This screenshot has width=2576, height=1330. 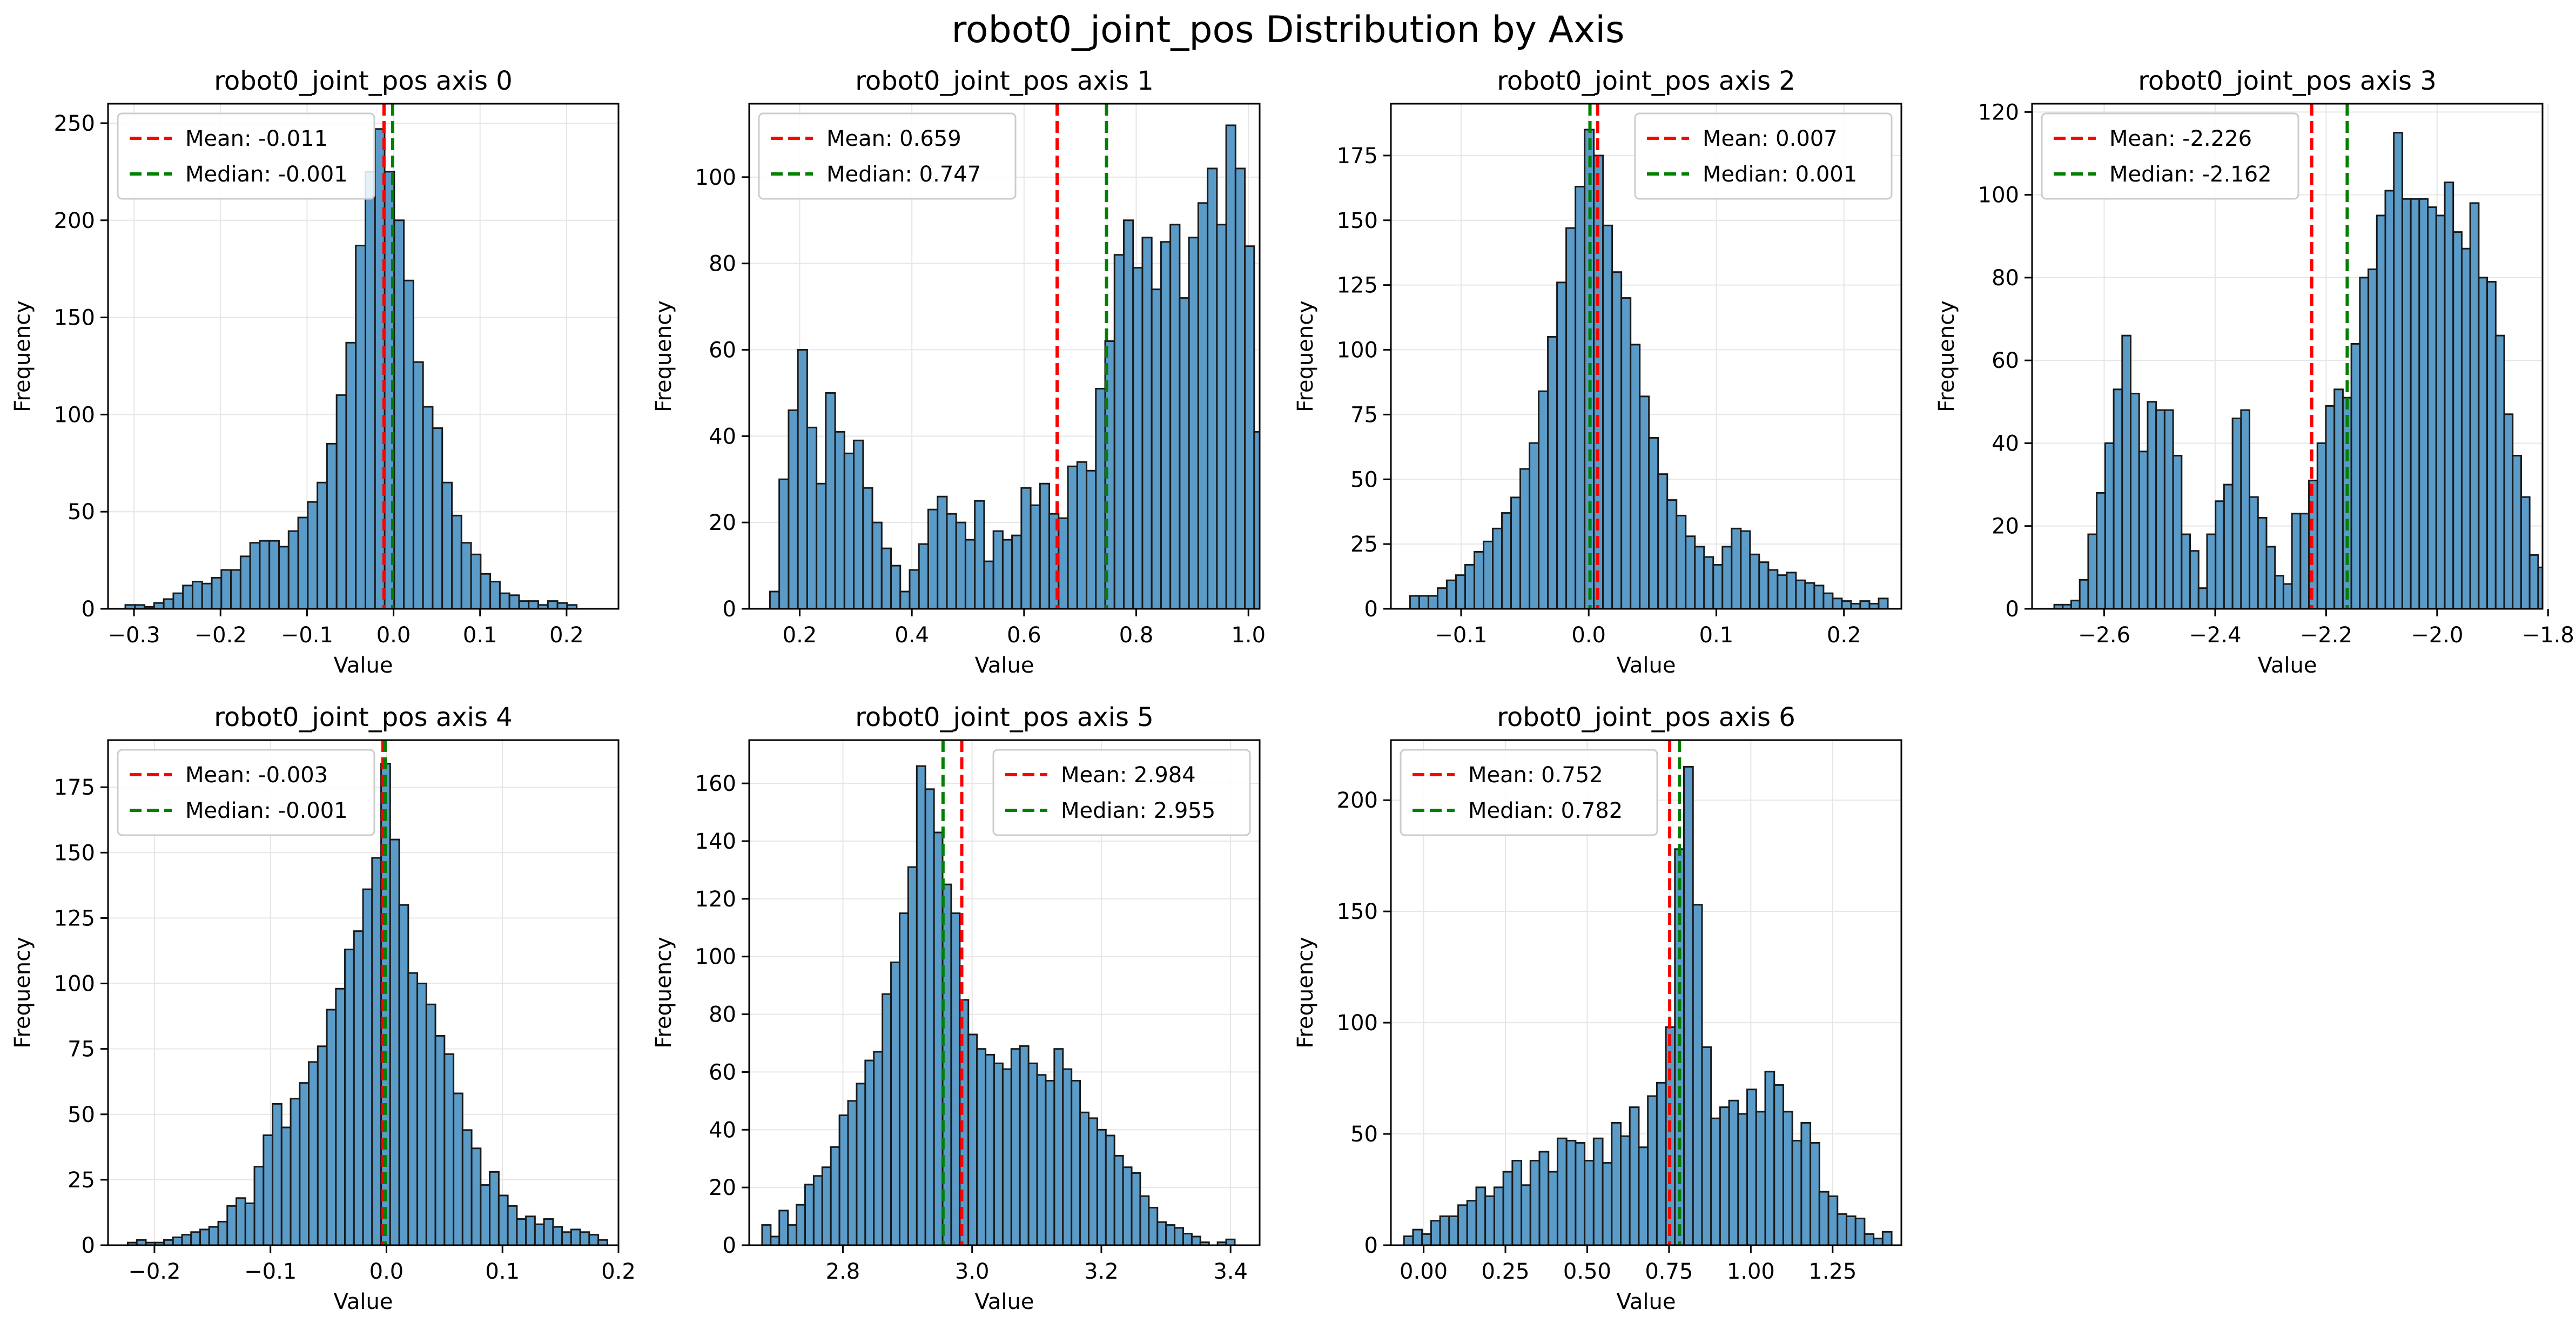 What do you see at coordinates (2437, 635) in the screenshot?
I see `x-tick-label: −2.0` at bounding box center [2437, 635].